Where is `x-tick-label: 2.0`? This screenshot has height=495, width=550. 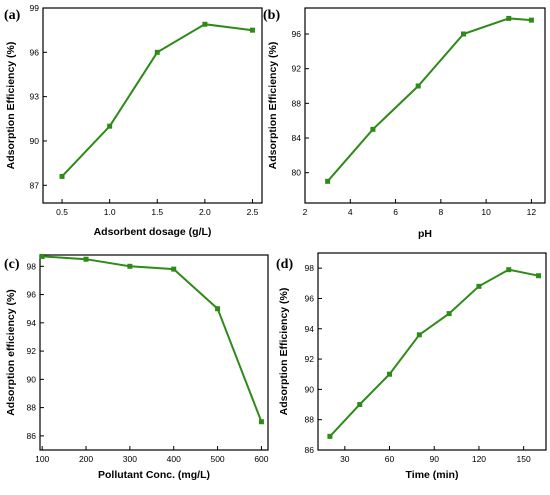
x-tick-label: 2.0 is located at coordinates (205, 212).